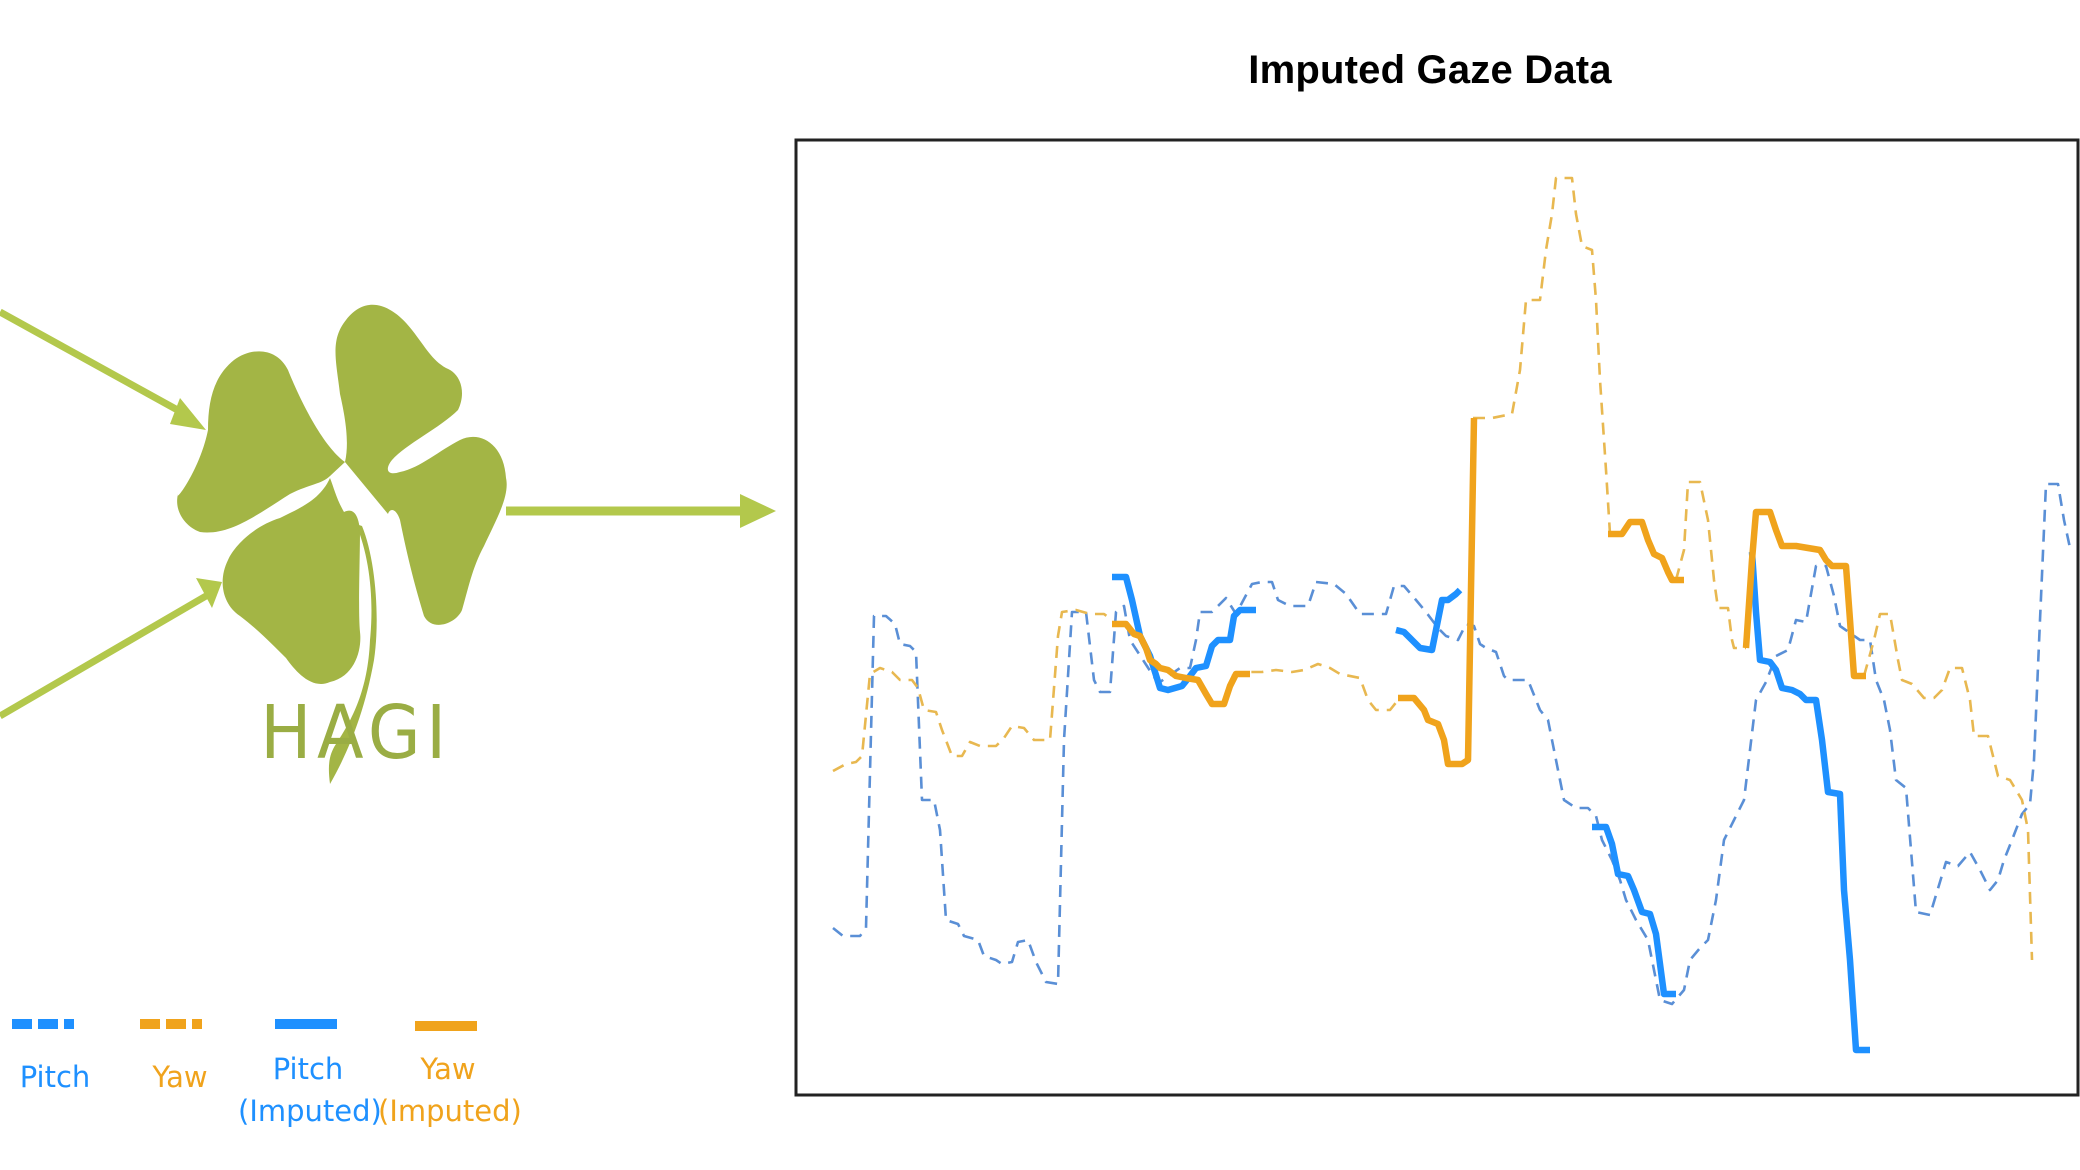  Describe the element at coordinates (342, 544) in the screenshot. I see `four-leaf-clover-icon` at that location.